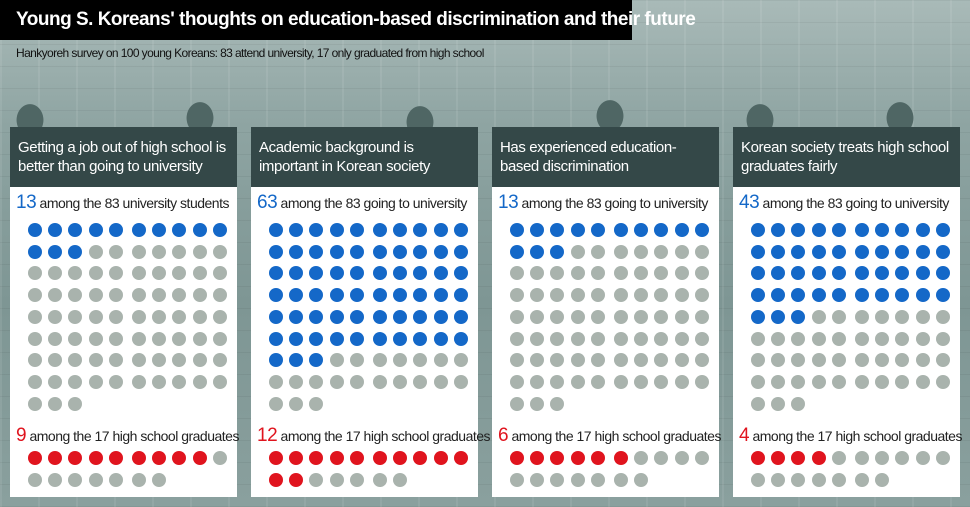  Describe the element at coordinates (749, 202) in the screenshot. I see `university-value: 43` at that location.